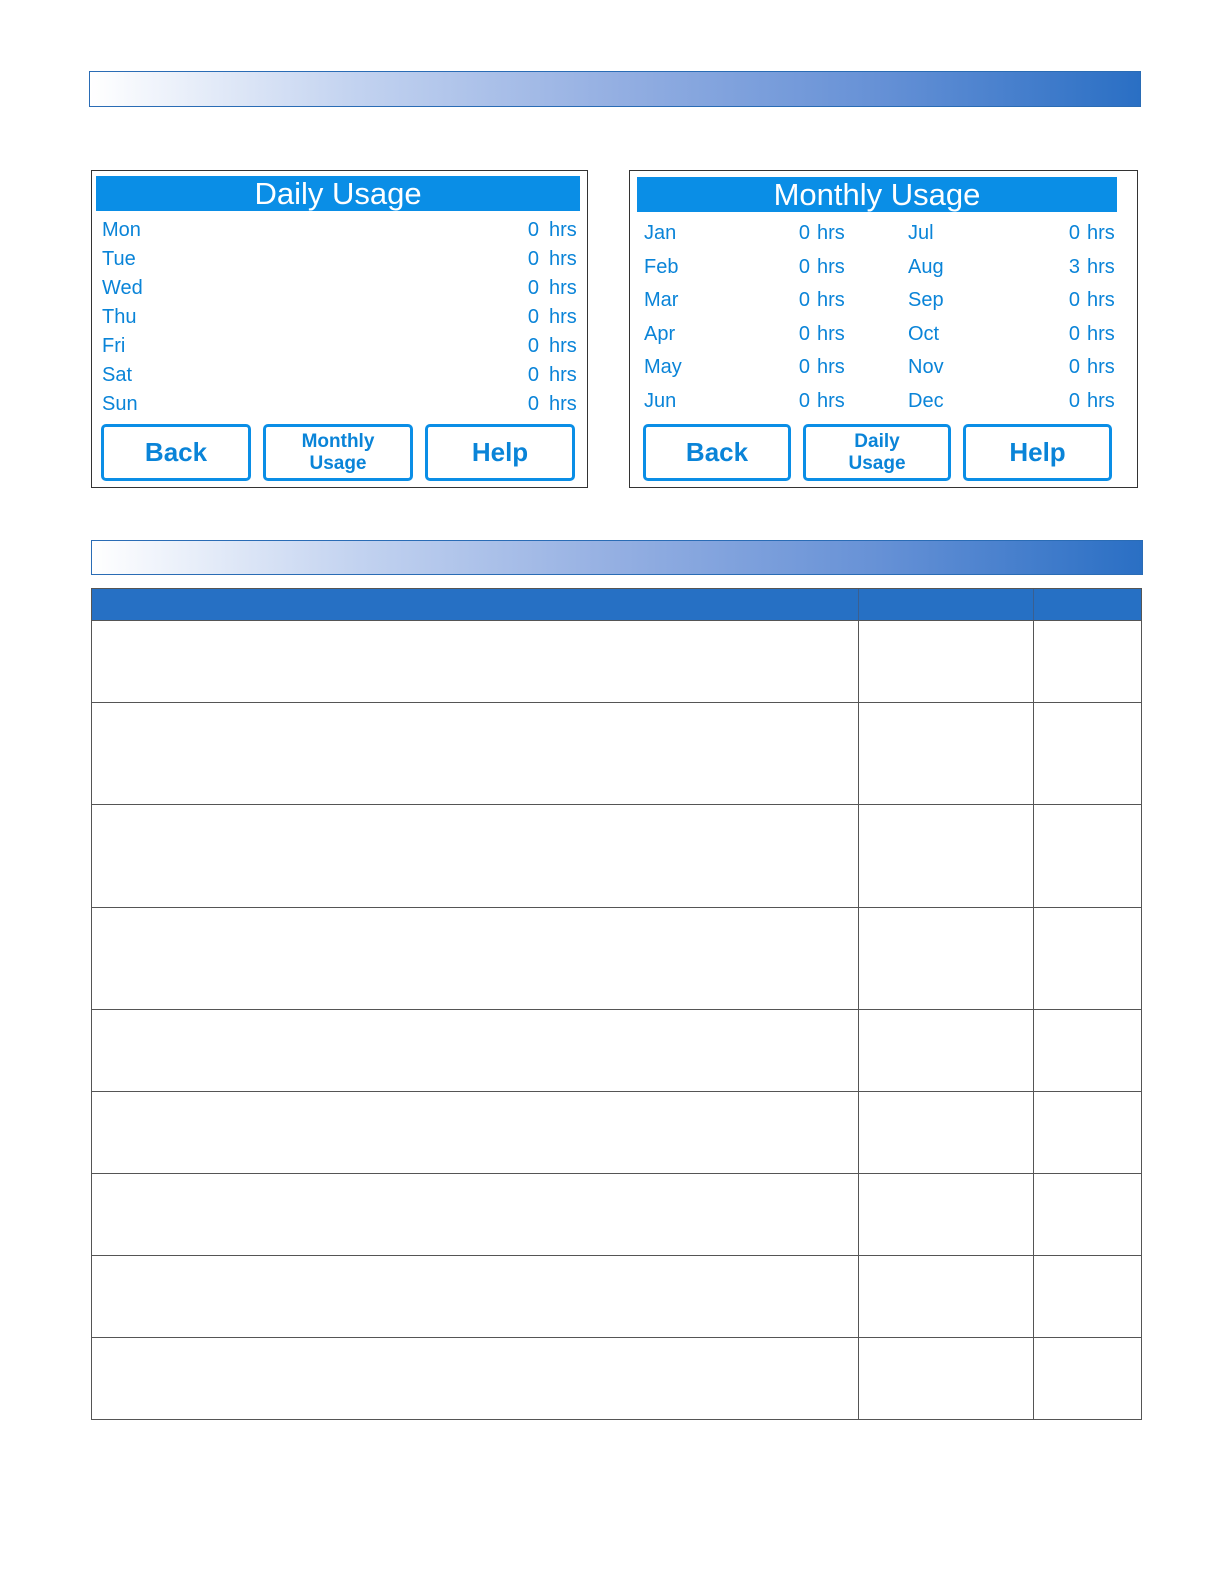  What do you see at coordinates (122, 288) in the screenshot?
I see `day-label: Wed` at bounding box center [122, 288].